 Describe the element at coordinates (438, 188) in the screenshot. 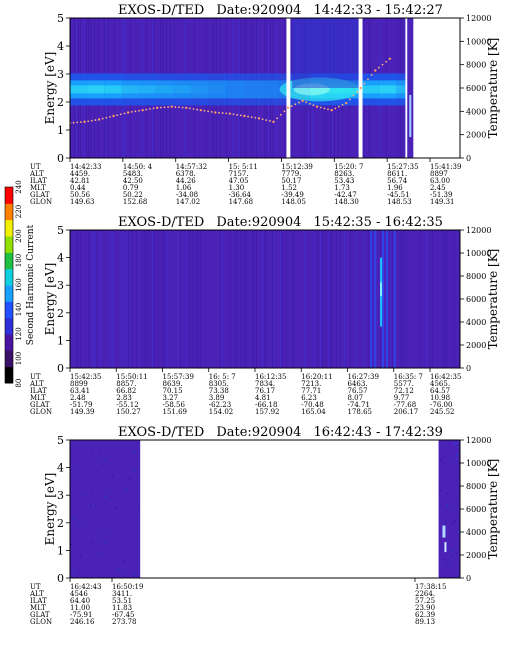

I see `orbit-value: 2.45` at that location.